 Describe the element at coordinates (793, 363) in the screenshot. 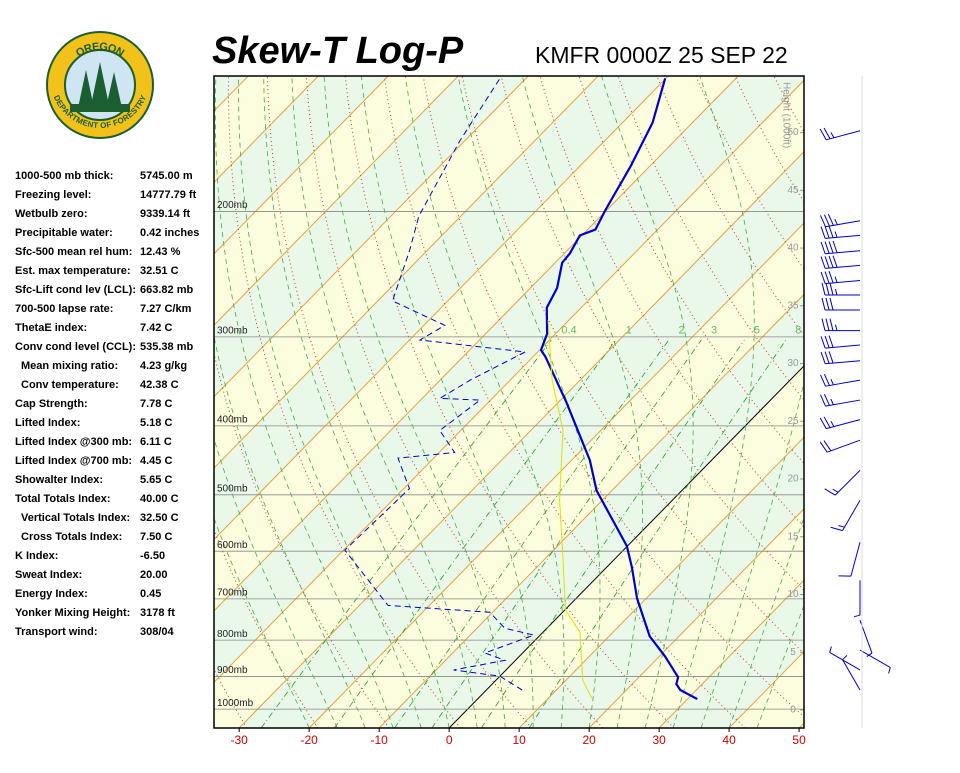

I see `height-label: 30` at that location.